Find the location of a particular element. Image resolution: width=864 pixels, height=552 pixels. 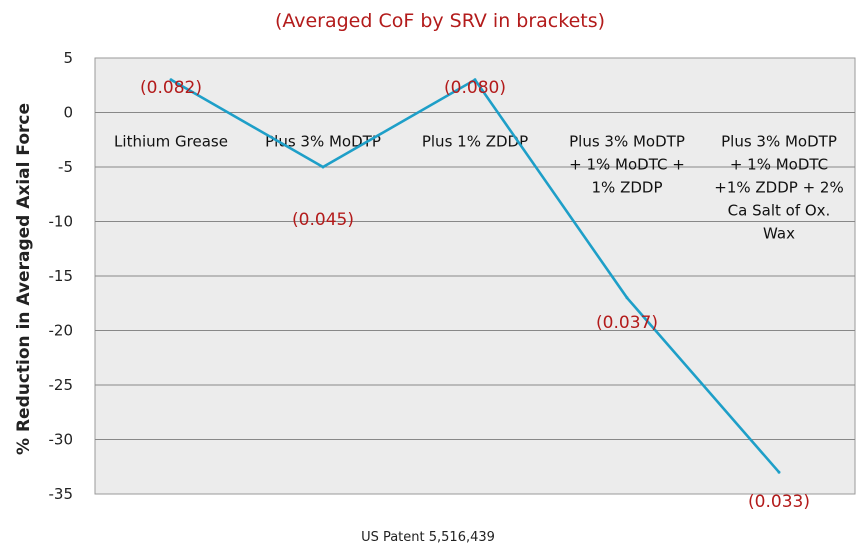

data-label: (0.033) is located at coordinates (779, 502).